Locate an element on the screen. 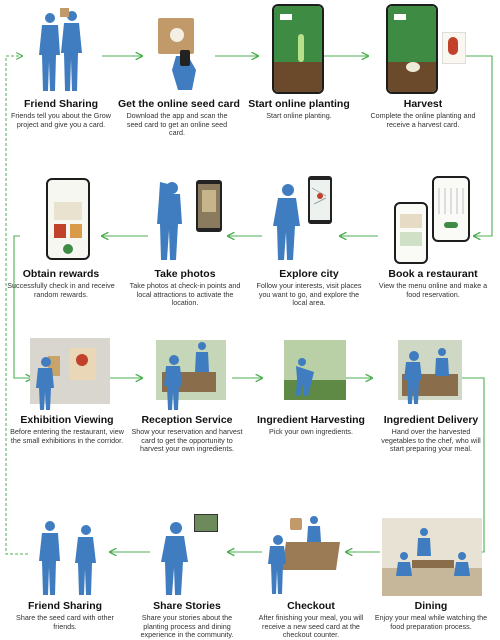 This screenshot has width=500, height=640. step-title: Obtain rewards is located at coordinates (61, 274).